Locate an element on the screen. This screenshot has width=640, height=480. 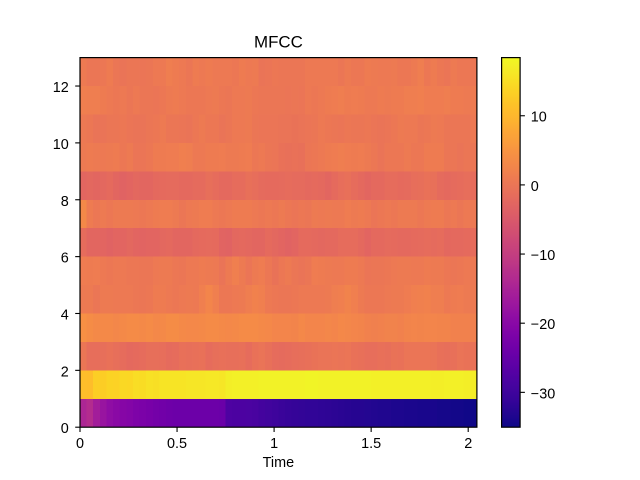
svg-text: Time is located at coordinates (278, 463).